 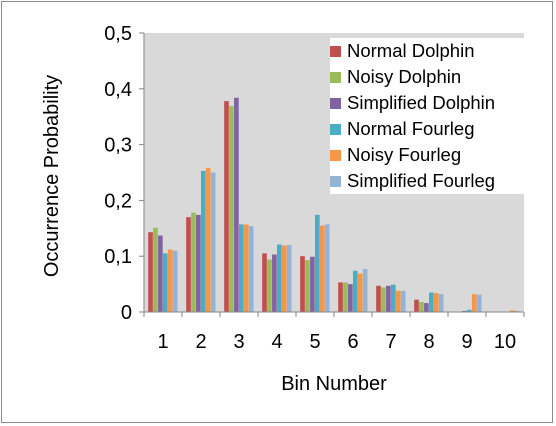 I want to click on y-tick-label: 0,5, so click(x=118, y=34).